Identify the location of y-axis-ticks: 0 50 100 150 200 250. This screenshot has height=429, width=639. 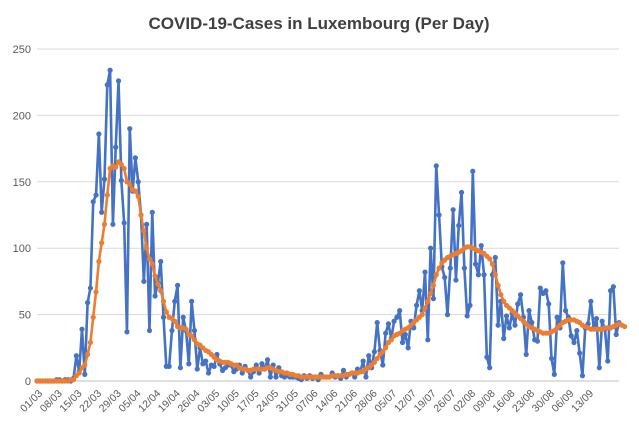
(22, 216).